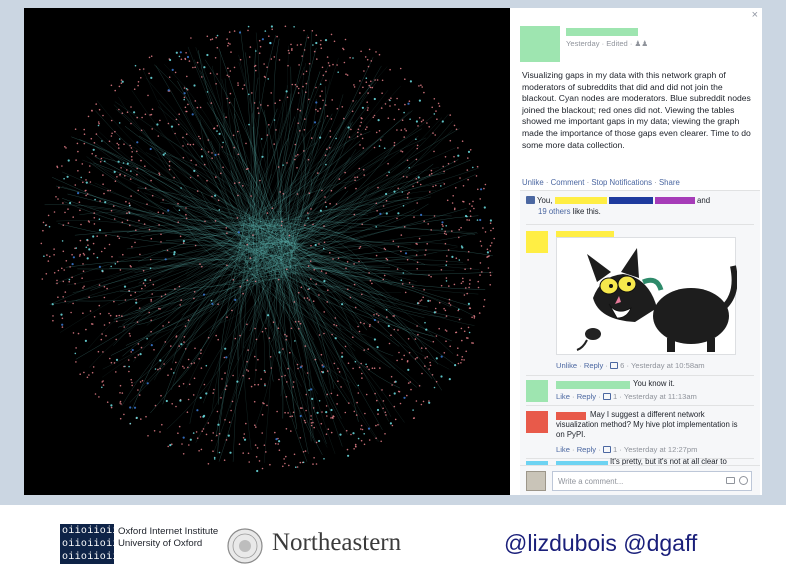  I want to click on user-avatar, so click(536, 481).